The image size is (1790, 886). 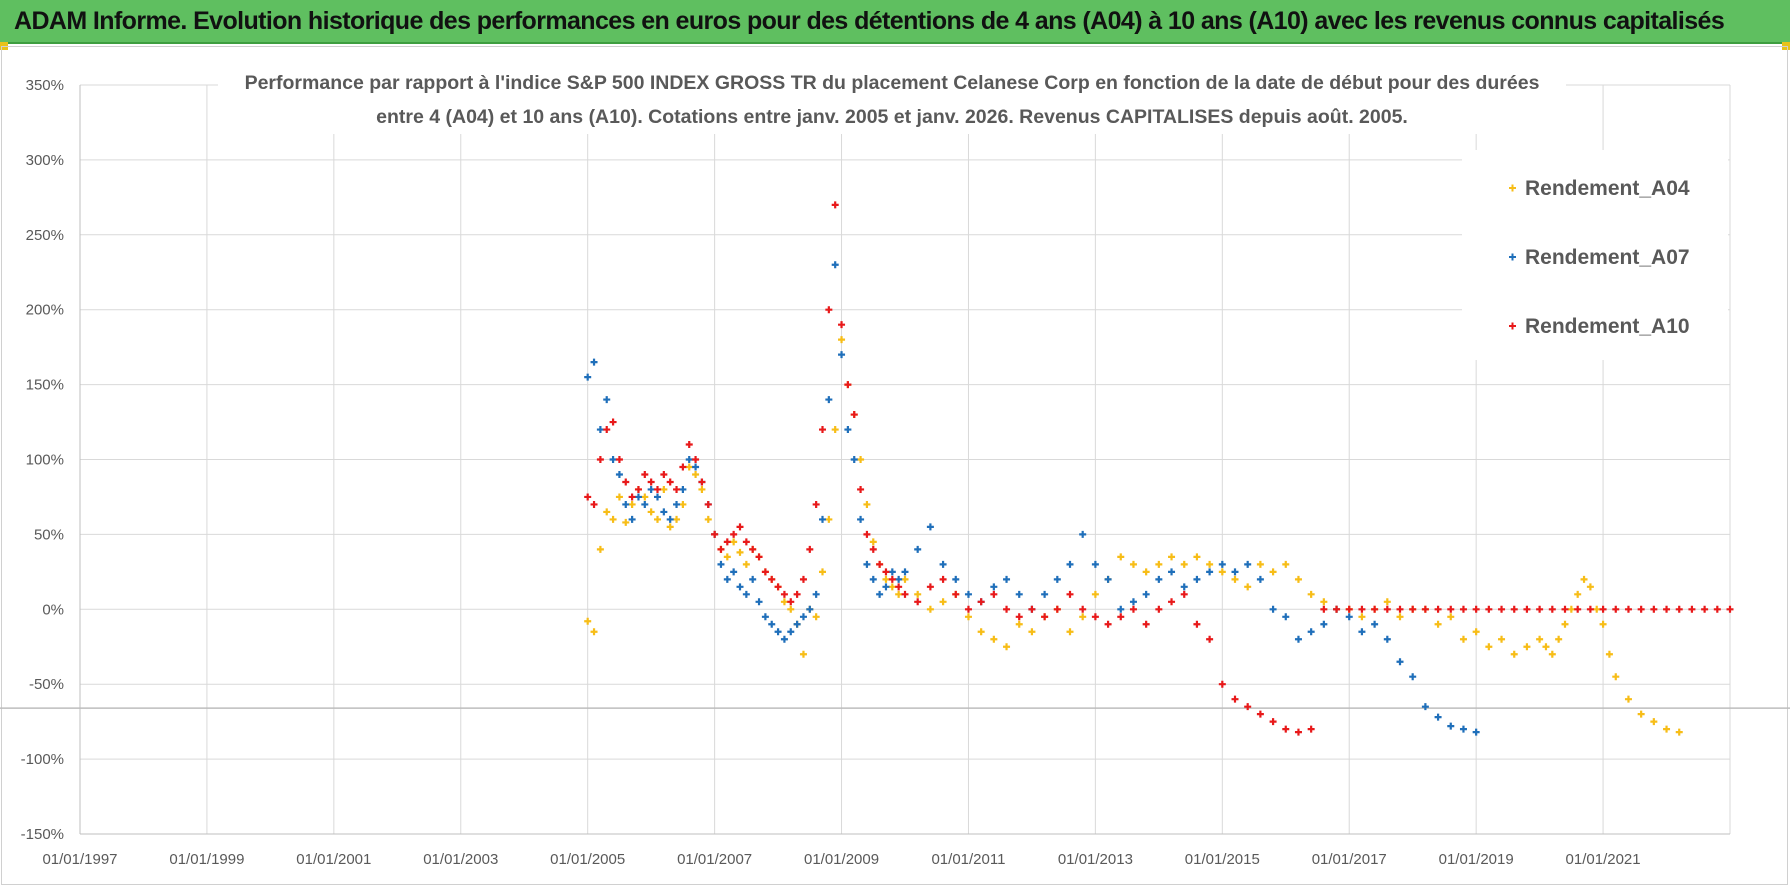 What do you see at coordinates (1599, 326) in the screenshot?
I see `legend-item-Rendement_A10: Rendement_A10` at bounding box center [1599, 326].